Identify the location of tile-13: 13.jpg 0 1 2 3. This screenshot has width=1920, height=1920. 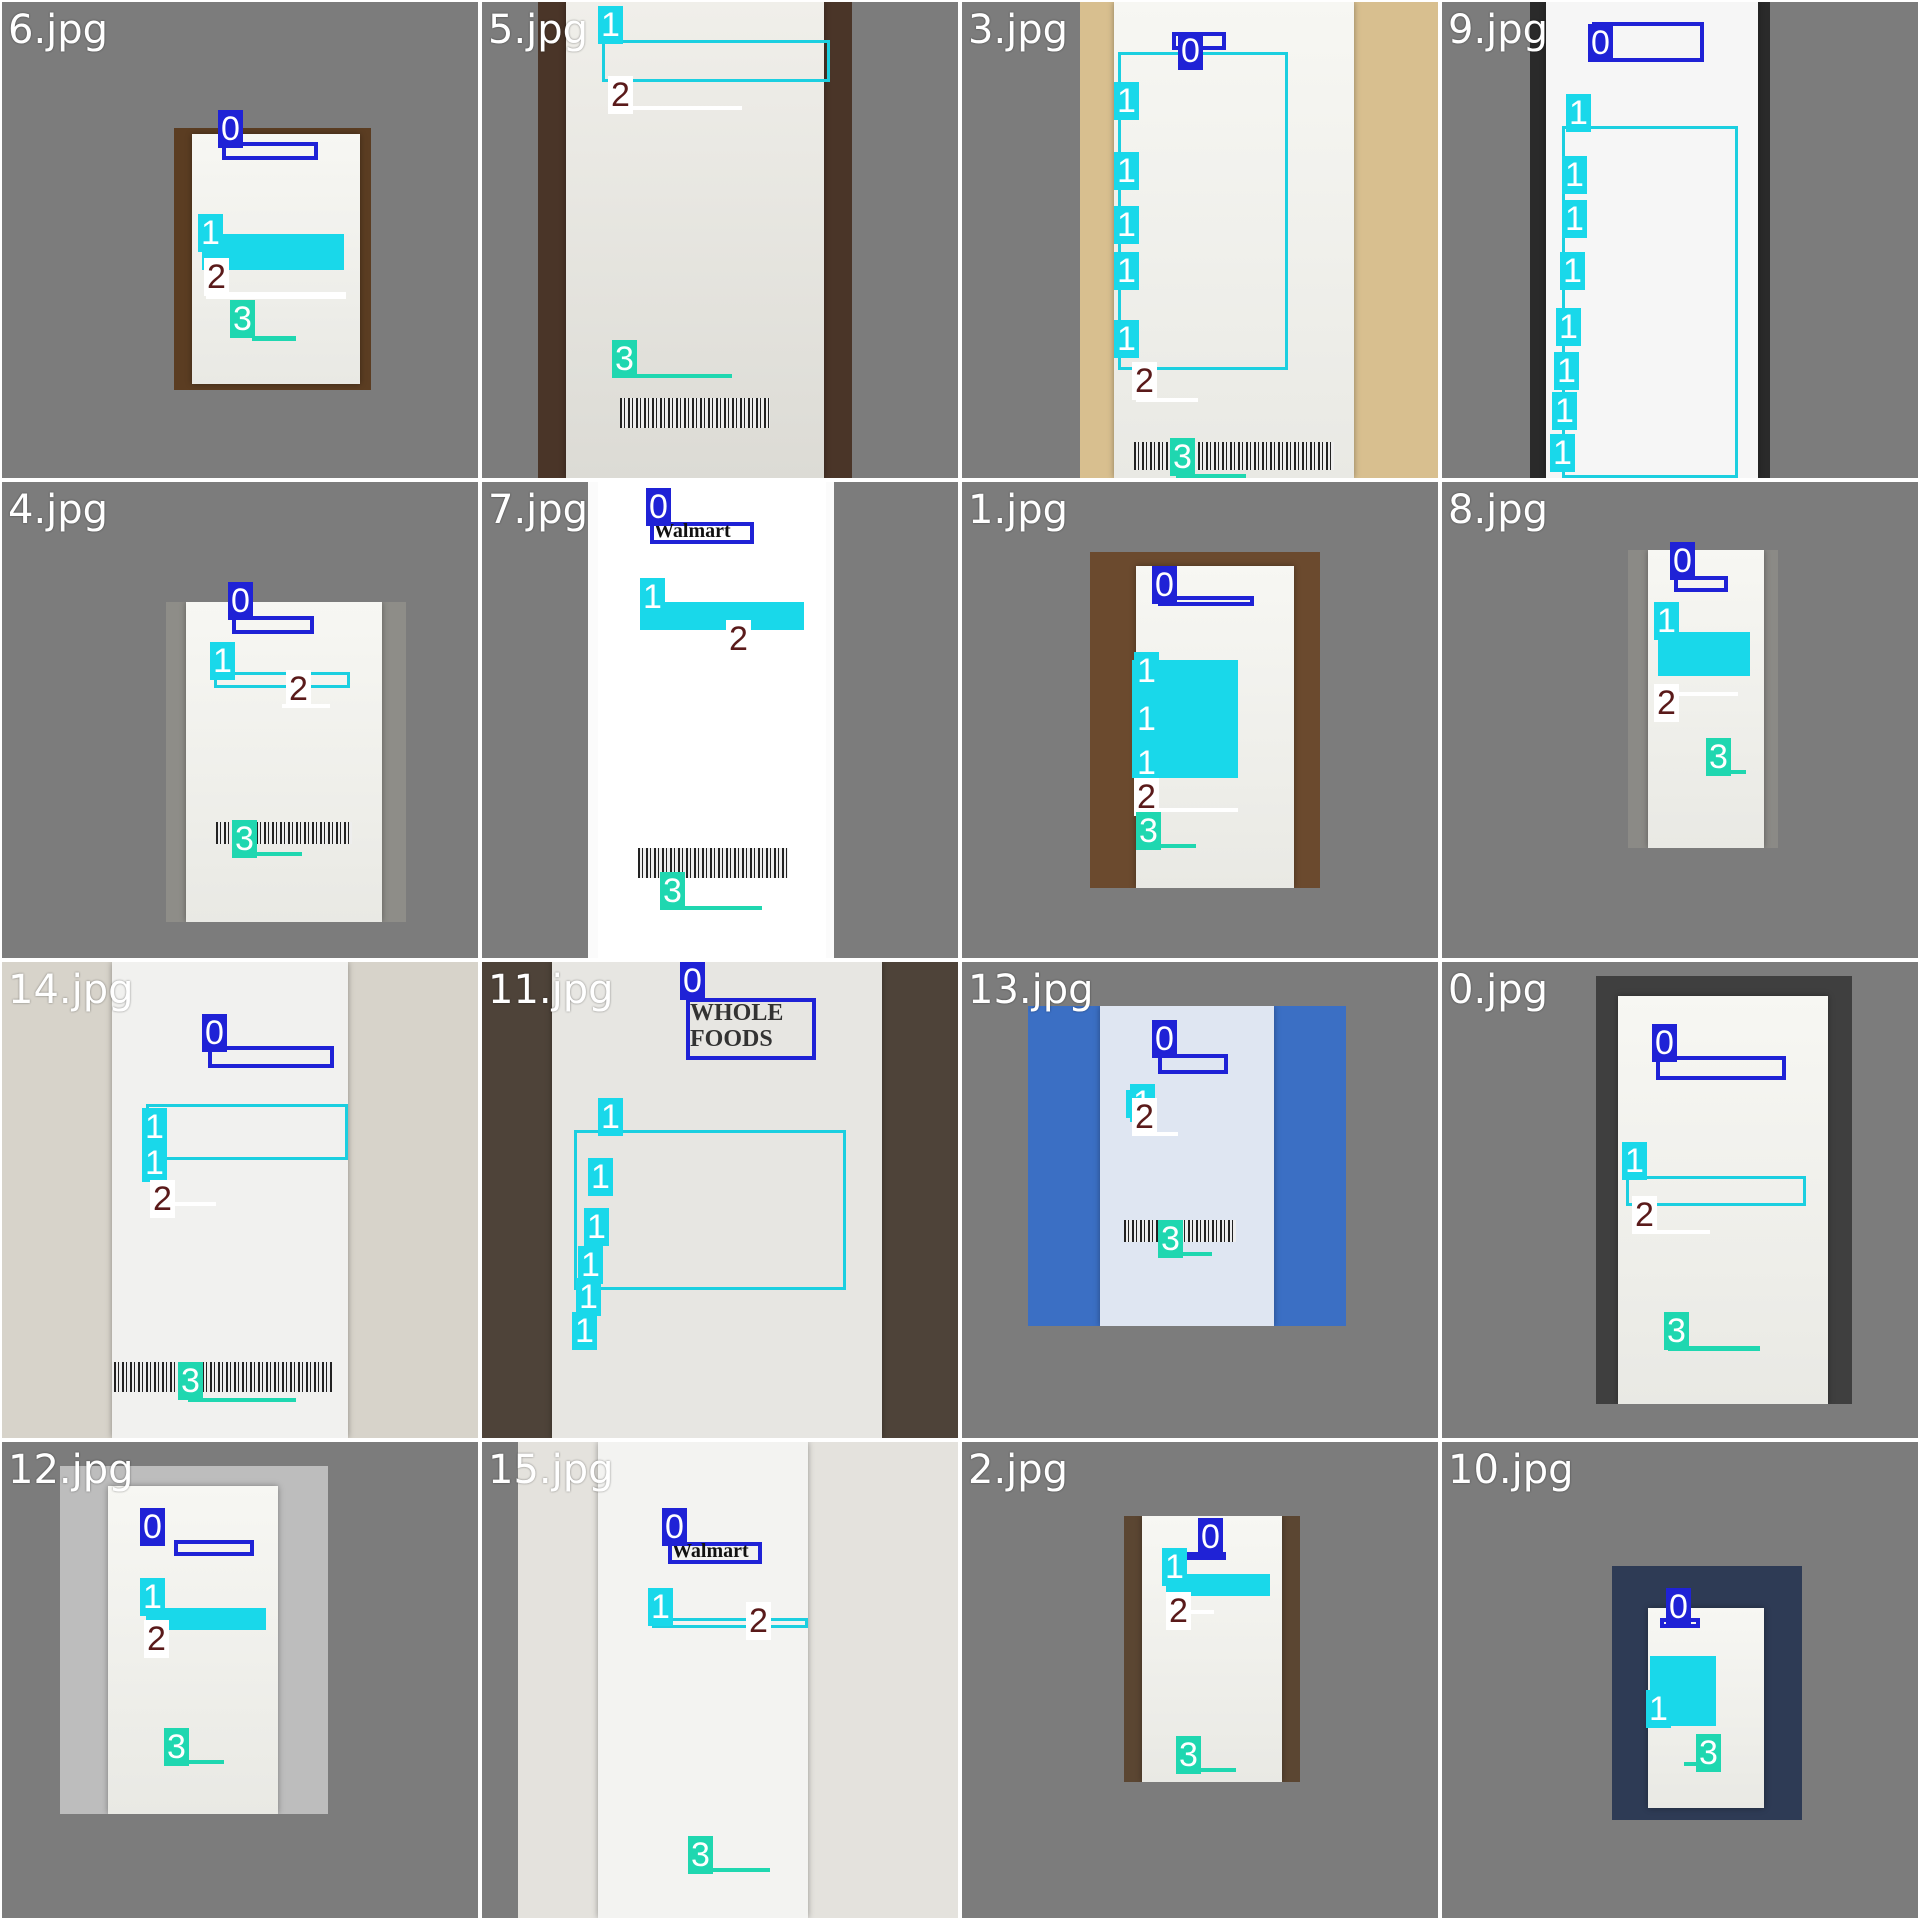
(1200, 1200).